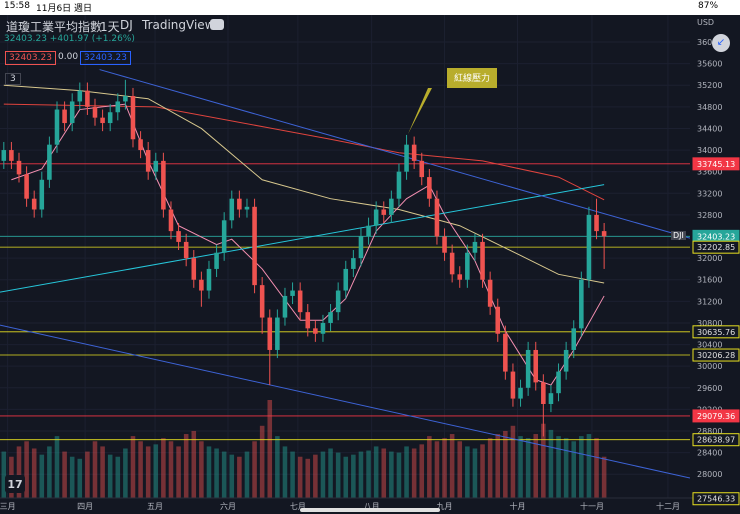  What do you see at coordinates (54, 27) in the screenshot?
I see `header-title: 道瓊工業平均指數` at bounding box center [54, 27].